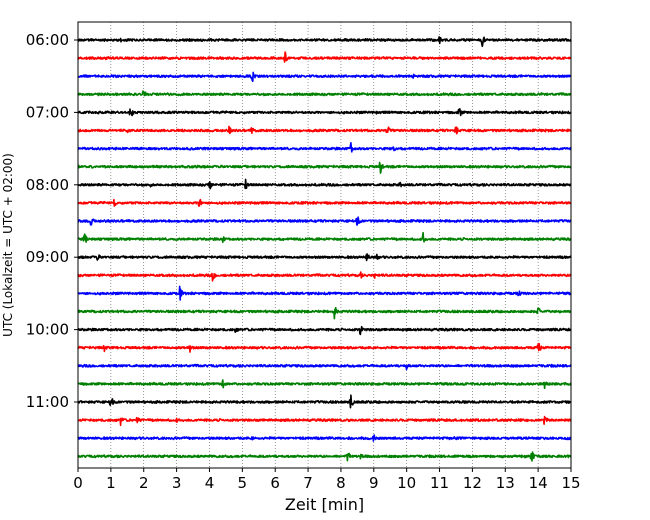  I want to click on x-tick-label-0: 0, so click(78, 483).